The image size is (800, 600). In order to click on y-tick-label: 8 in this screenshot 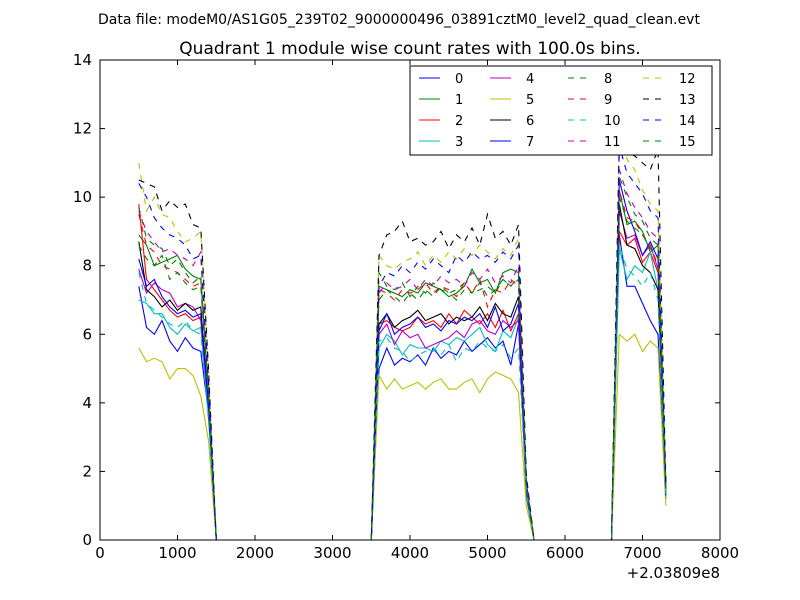, I will do `click(87, 266)`.